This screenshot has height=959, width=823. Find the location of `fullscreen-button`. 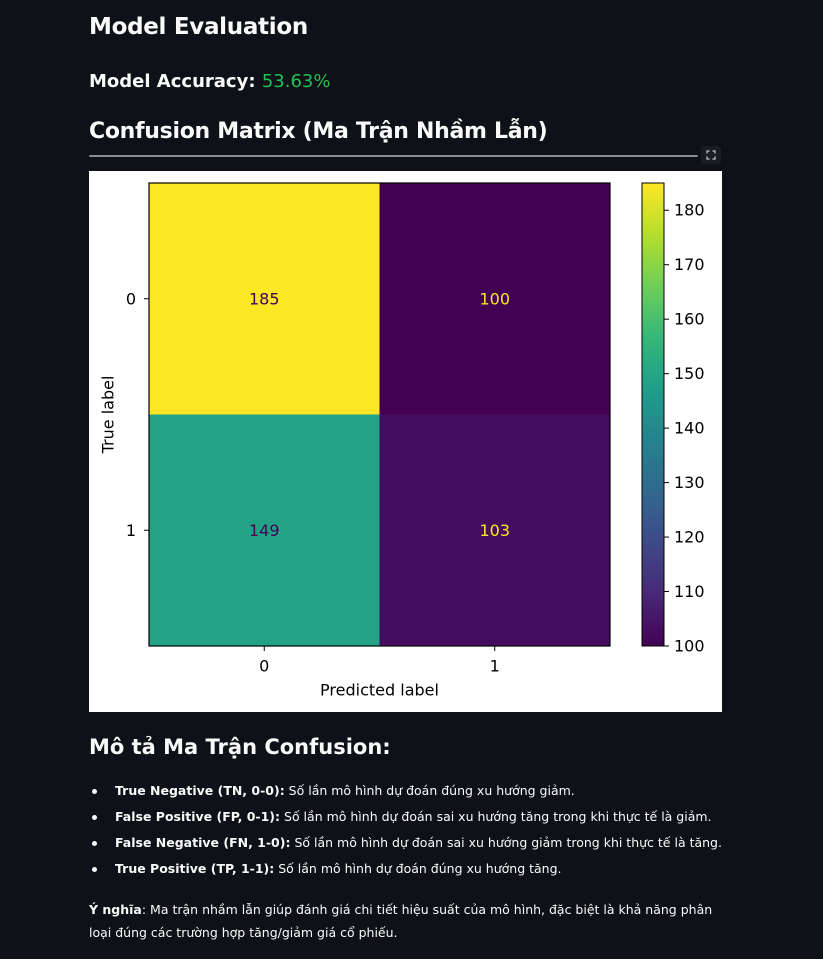

fullscreen-button is located at coordinates (711, 155).